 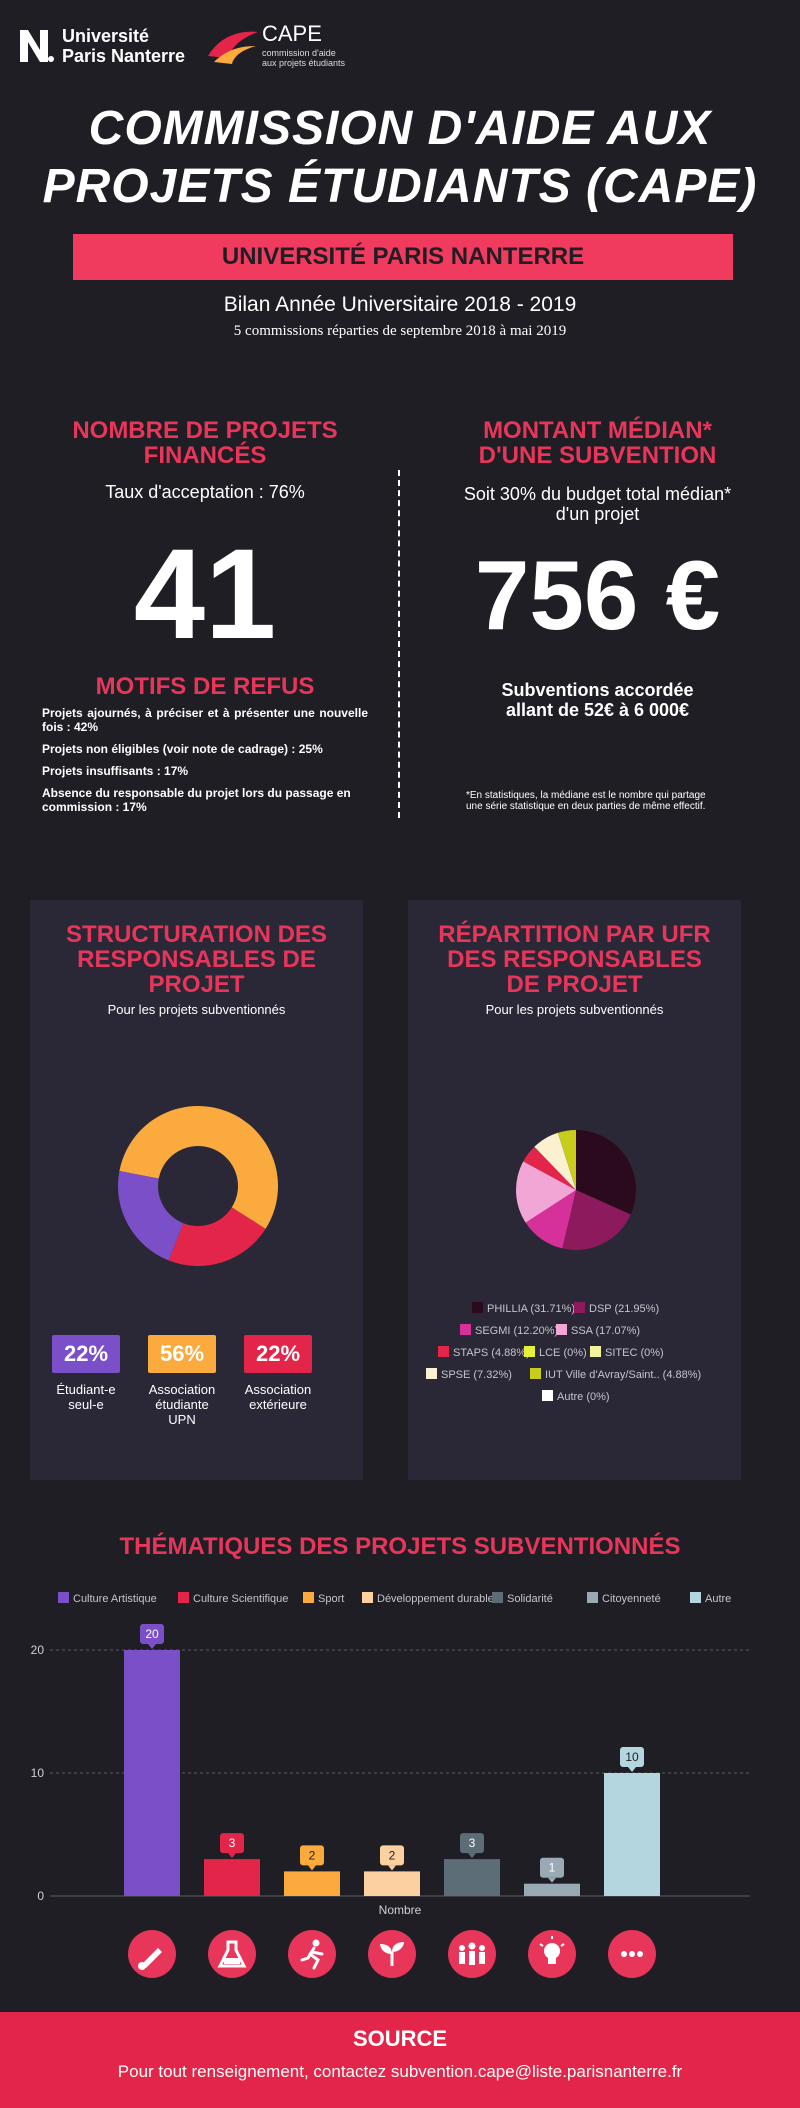 What do you see at coordinates (555, 1352) in the screenshot?
I see `ufr-legend-item: LCE (0%)` at bounding box center [555, 1352].